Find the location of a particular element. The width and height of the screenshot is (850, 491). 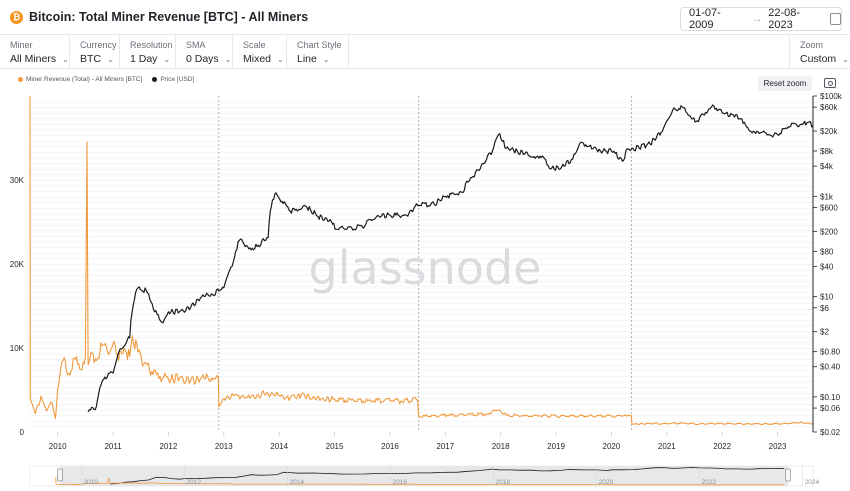

right-tick-label: $60k is located at coordinates (829, 107).